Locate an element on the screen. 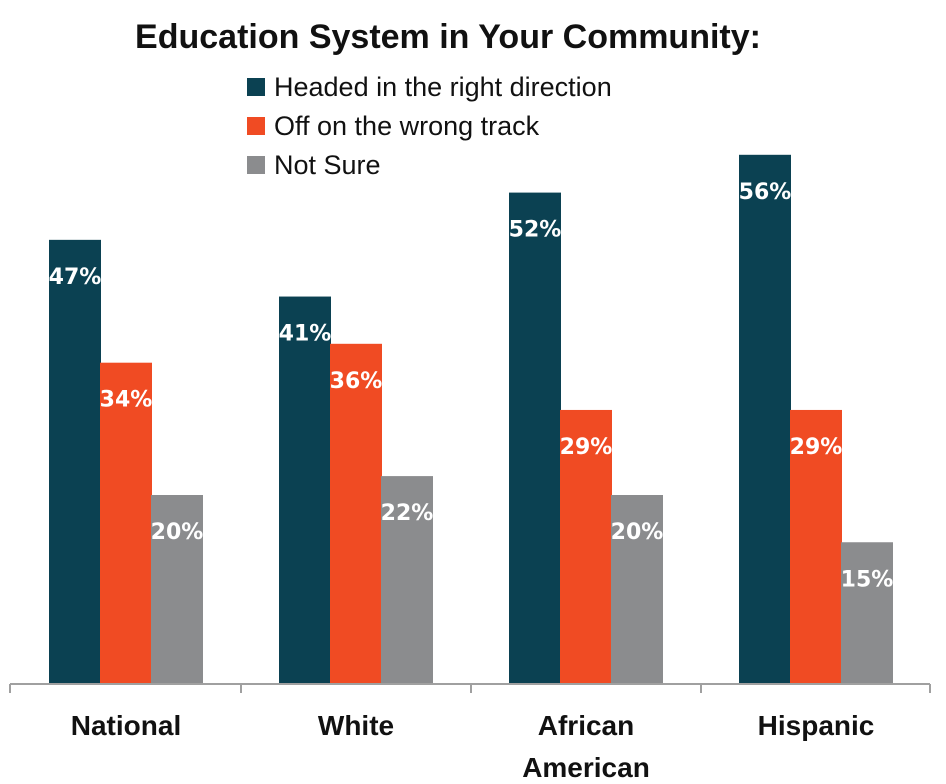  category-label-3: Hispanic is located at coordinates (816, 725).